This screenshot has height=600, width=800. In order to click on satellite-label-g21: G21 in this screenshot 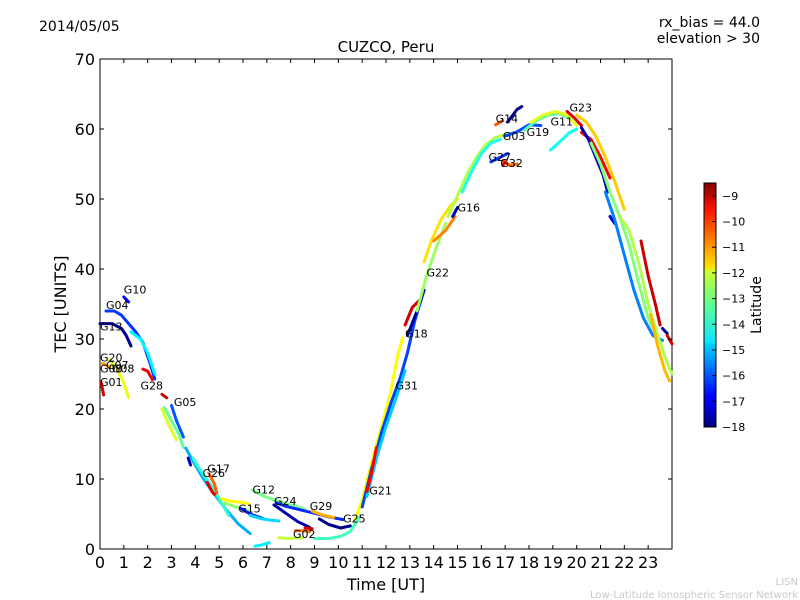, I will do `click(380, 490)`.